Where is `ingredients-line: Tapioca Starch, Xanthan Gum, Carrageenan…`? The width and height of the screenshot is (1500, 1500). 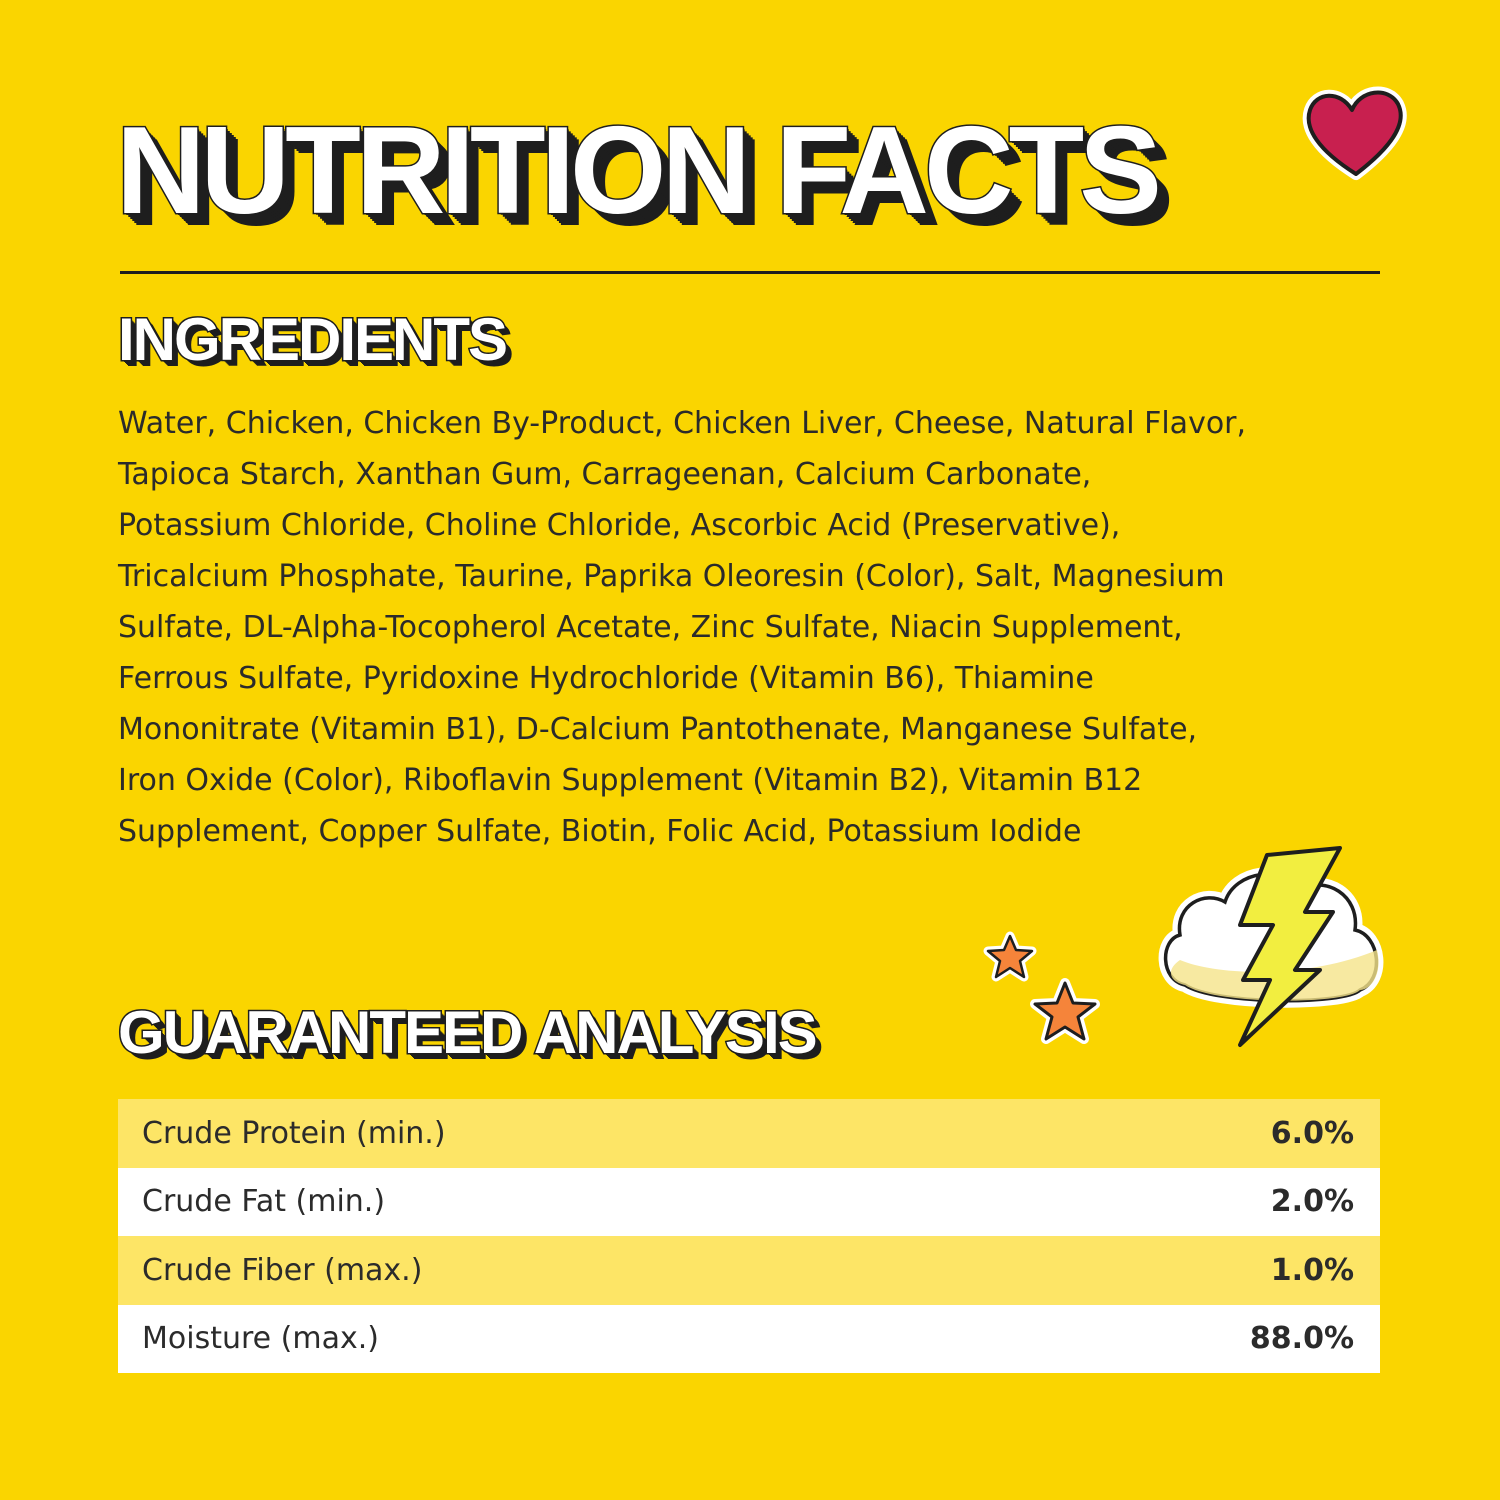
ingredients-line: Tapioca Starch, Xanthan Gum, Carrageenan… is located at coordinates (605, 474).